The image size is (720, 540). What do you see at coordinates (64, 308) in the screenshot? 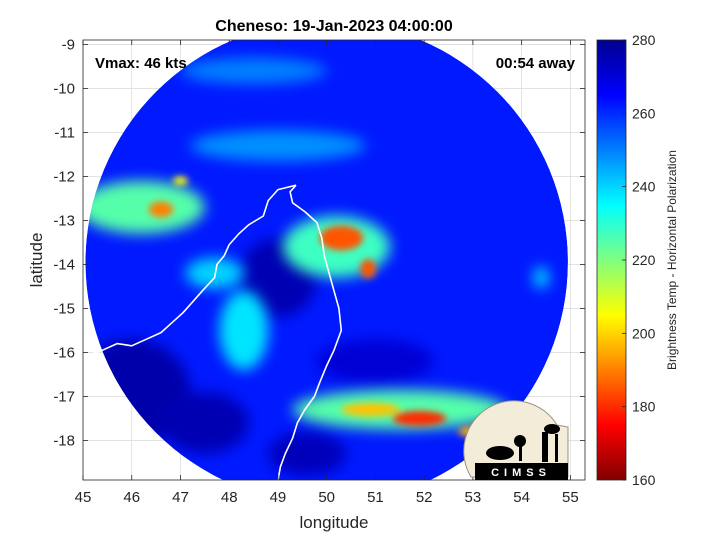
I see `y-tick-label: -15` at bounding box center [64, 308].